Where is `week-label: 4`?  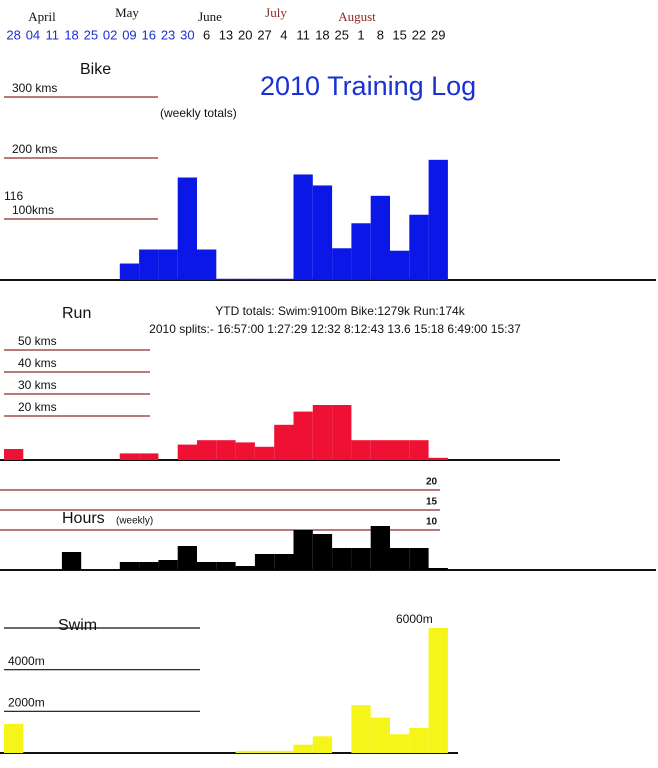
week-label: 4 is located at coordinates (283, 34).